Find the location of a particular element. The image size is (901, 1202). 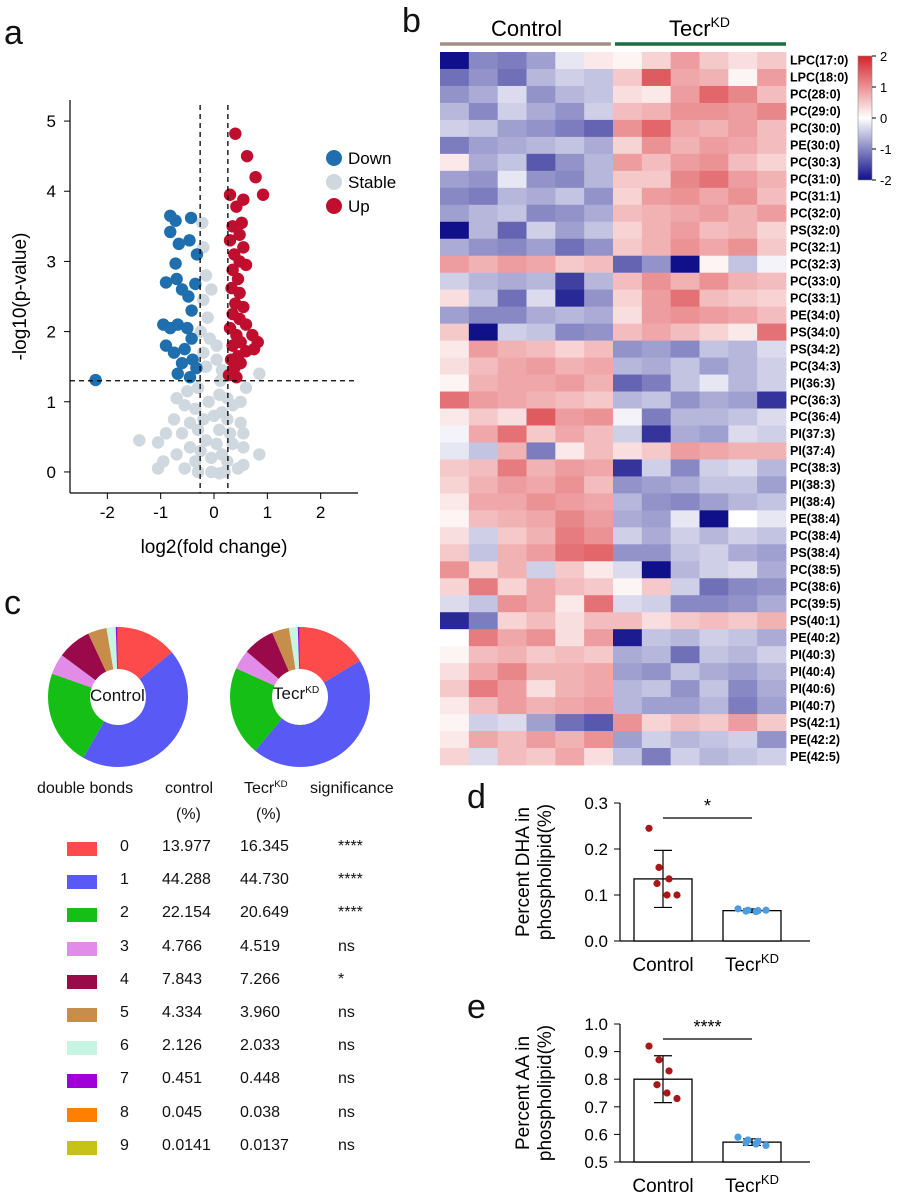

double-bond-donut-charts is located at coordinates (208, 697).